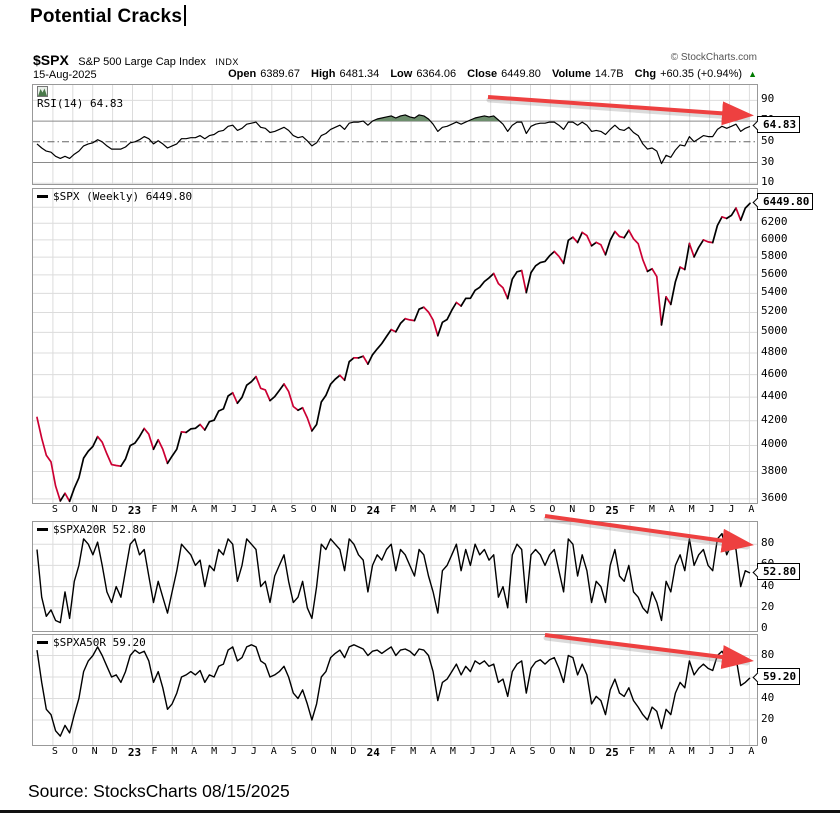  What do you see at coordinates (99, 642) in the screenshot?
I see `a50r-legend-text: $SPXA50R 59.20` at bounding box center [99, 642].